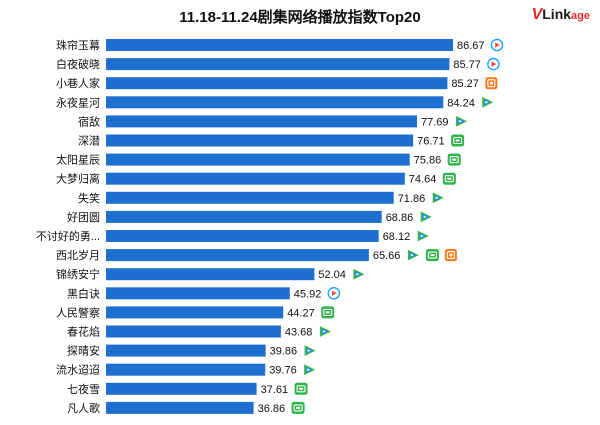  I want to click on value-label: 52.04, so click(332, 275).